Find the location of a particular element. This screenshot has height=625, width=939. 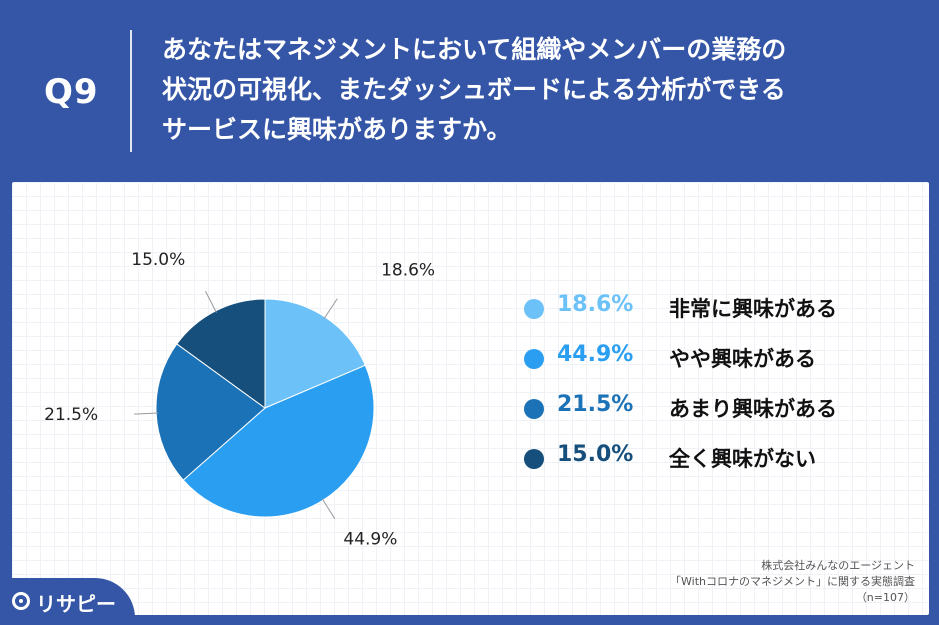

logo: リサピー is located at coordinates (67, 601).